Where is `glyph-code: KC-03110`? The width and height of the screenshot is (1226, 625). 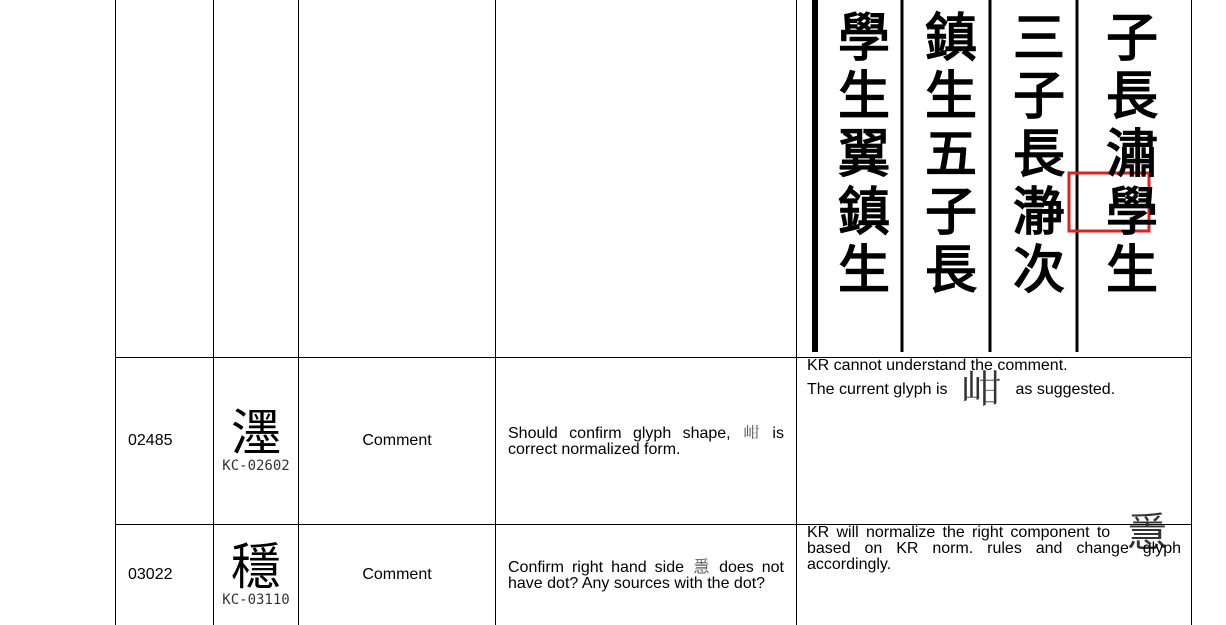
glyph-code: KC-03110 is located at coordinates (256, 600).